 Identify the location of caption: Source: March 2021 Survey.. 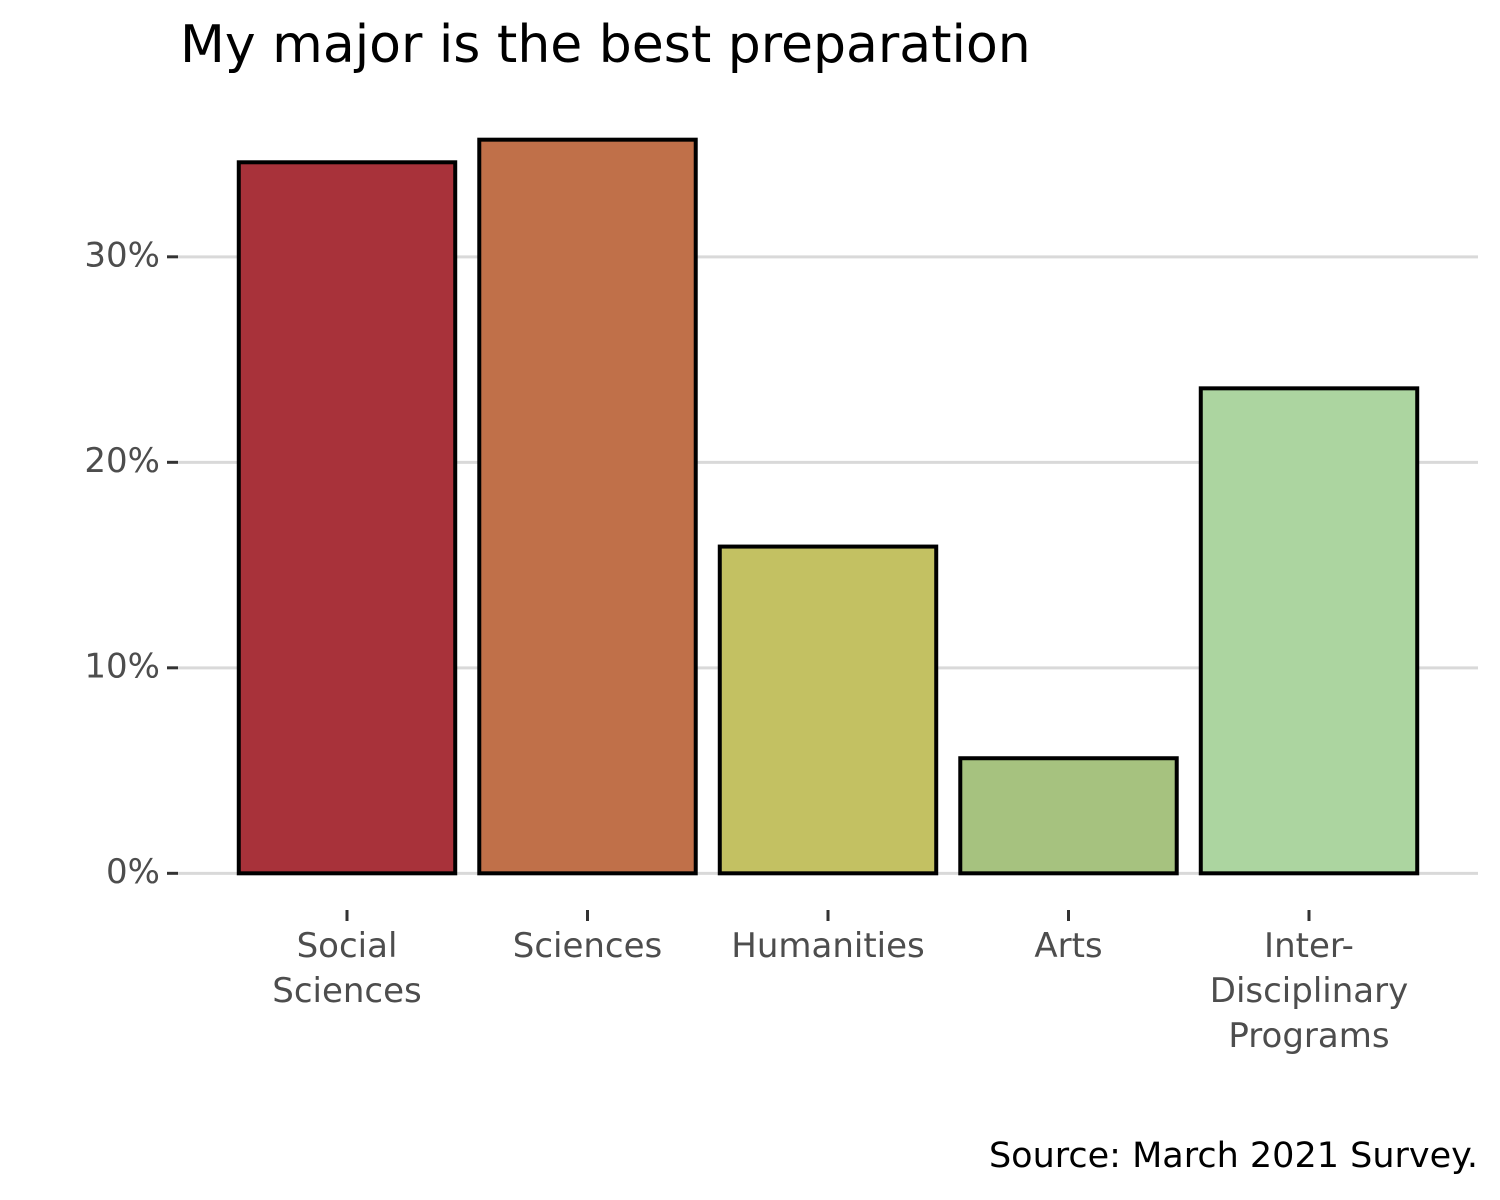
(1233, 1156).